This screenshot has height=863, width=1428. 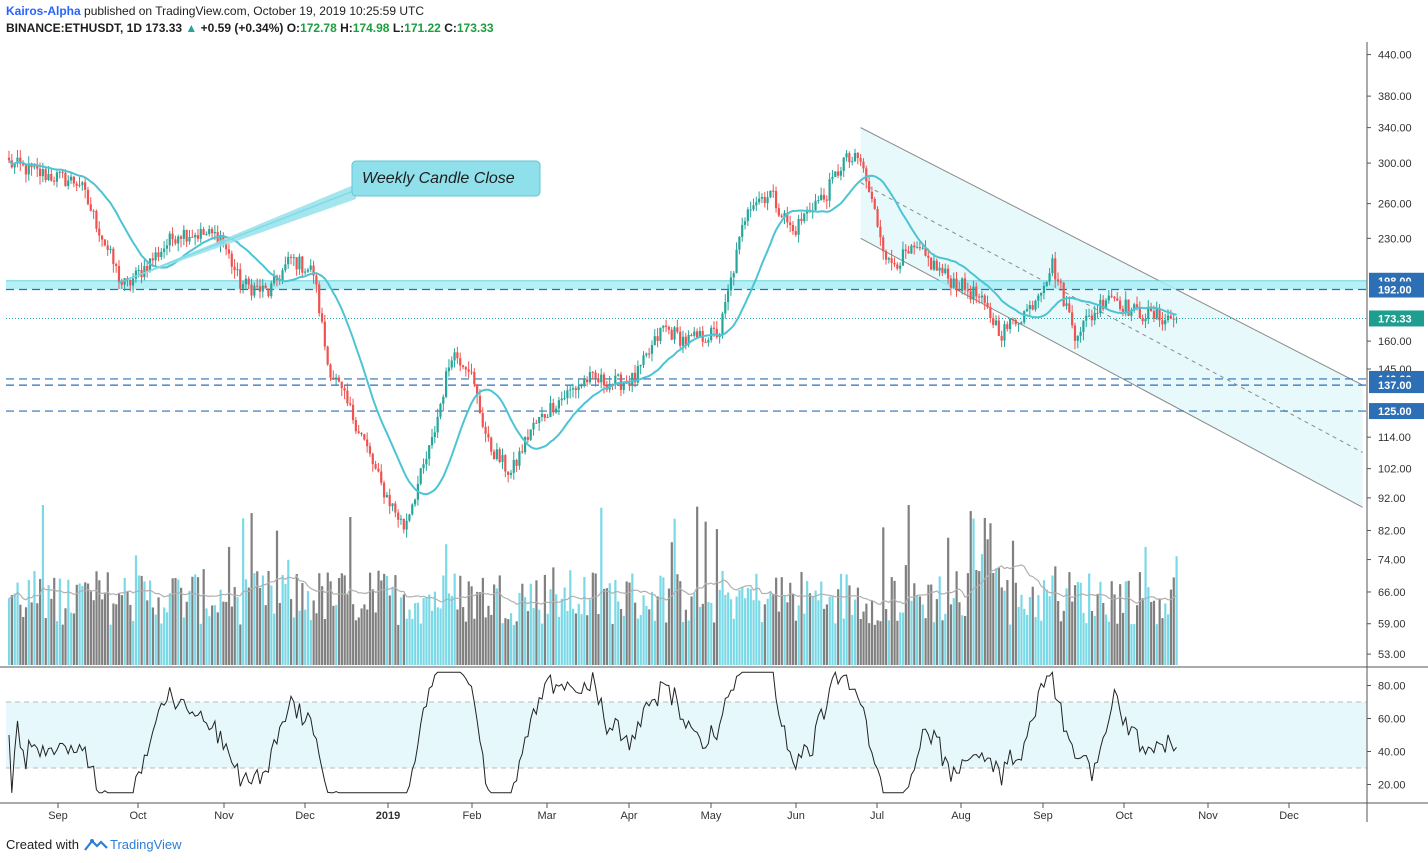 I want to click on rsi-y-tick-label: 20.00, so click(x=1392, y=786).